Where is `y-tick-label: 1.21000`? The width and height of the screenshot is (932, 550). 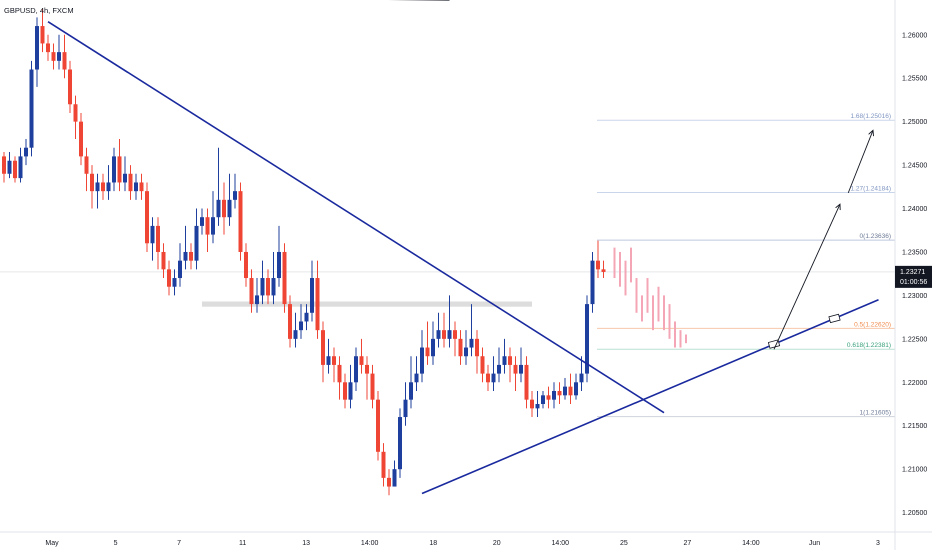
y-tick-label: 1.21000 is located at coordinates (914, 470).